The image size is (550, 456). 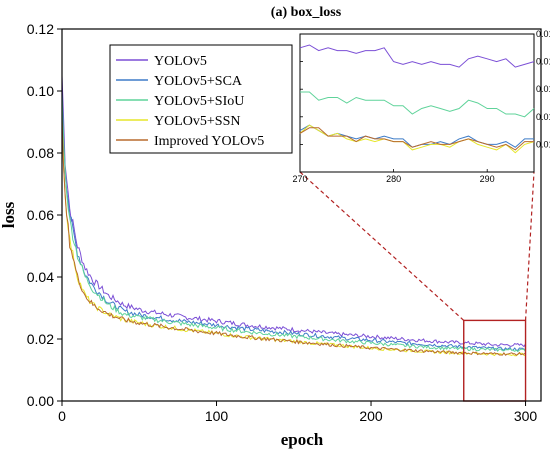 What do you see at coordinates (62, 416) in the screenshot?
I see `x-tick-label: 0` at bounding box center [62, 416].